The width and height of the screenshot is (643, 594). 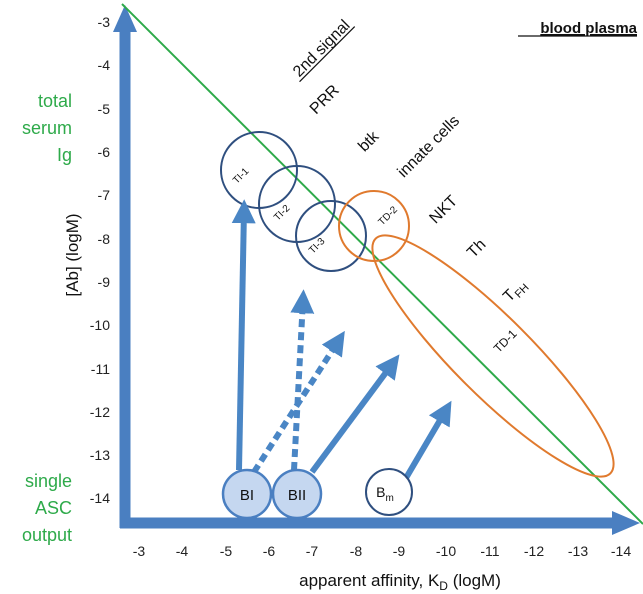 I want to click on x-tick: -13, so click(x=578, y=551).